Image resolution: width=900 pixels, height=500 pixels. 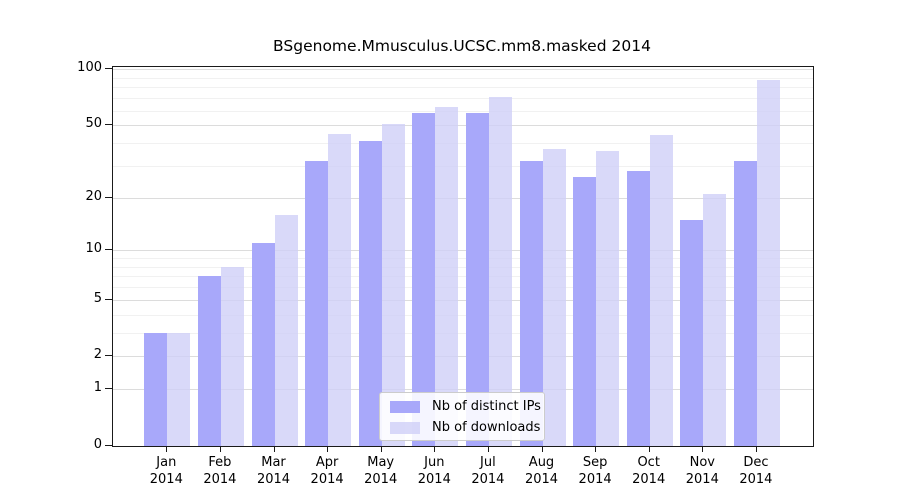 What do you see at coordinates (661, 290) in the screenshot?
I see `bar-downloads-oct` at bounding box center [661, 290].